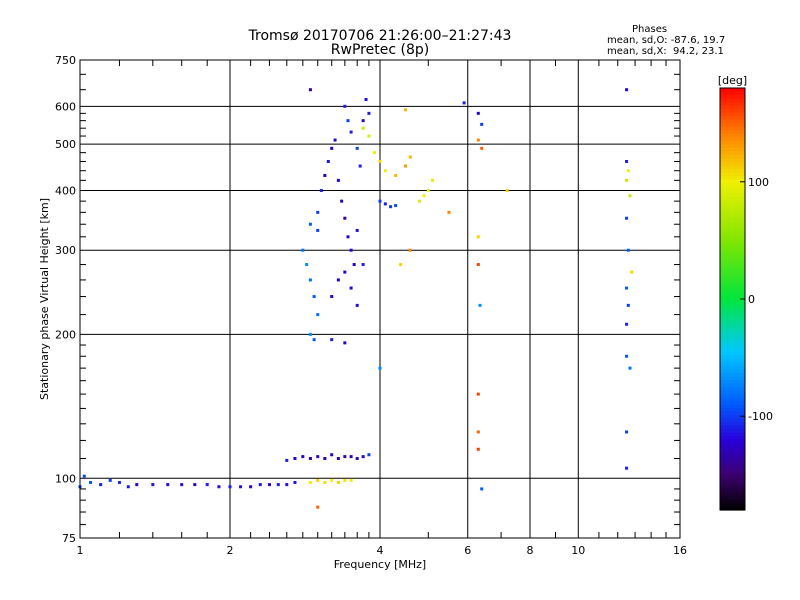  I want to click on x-tick-label: 2, so click(230, 550).